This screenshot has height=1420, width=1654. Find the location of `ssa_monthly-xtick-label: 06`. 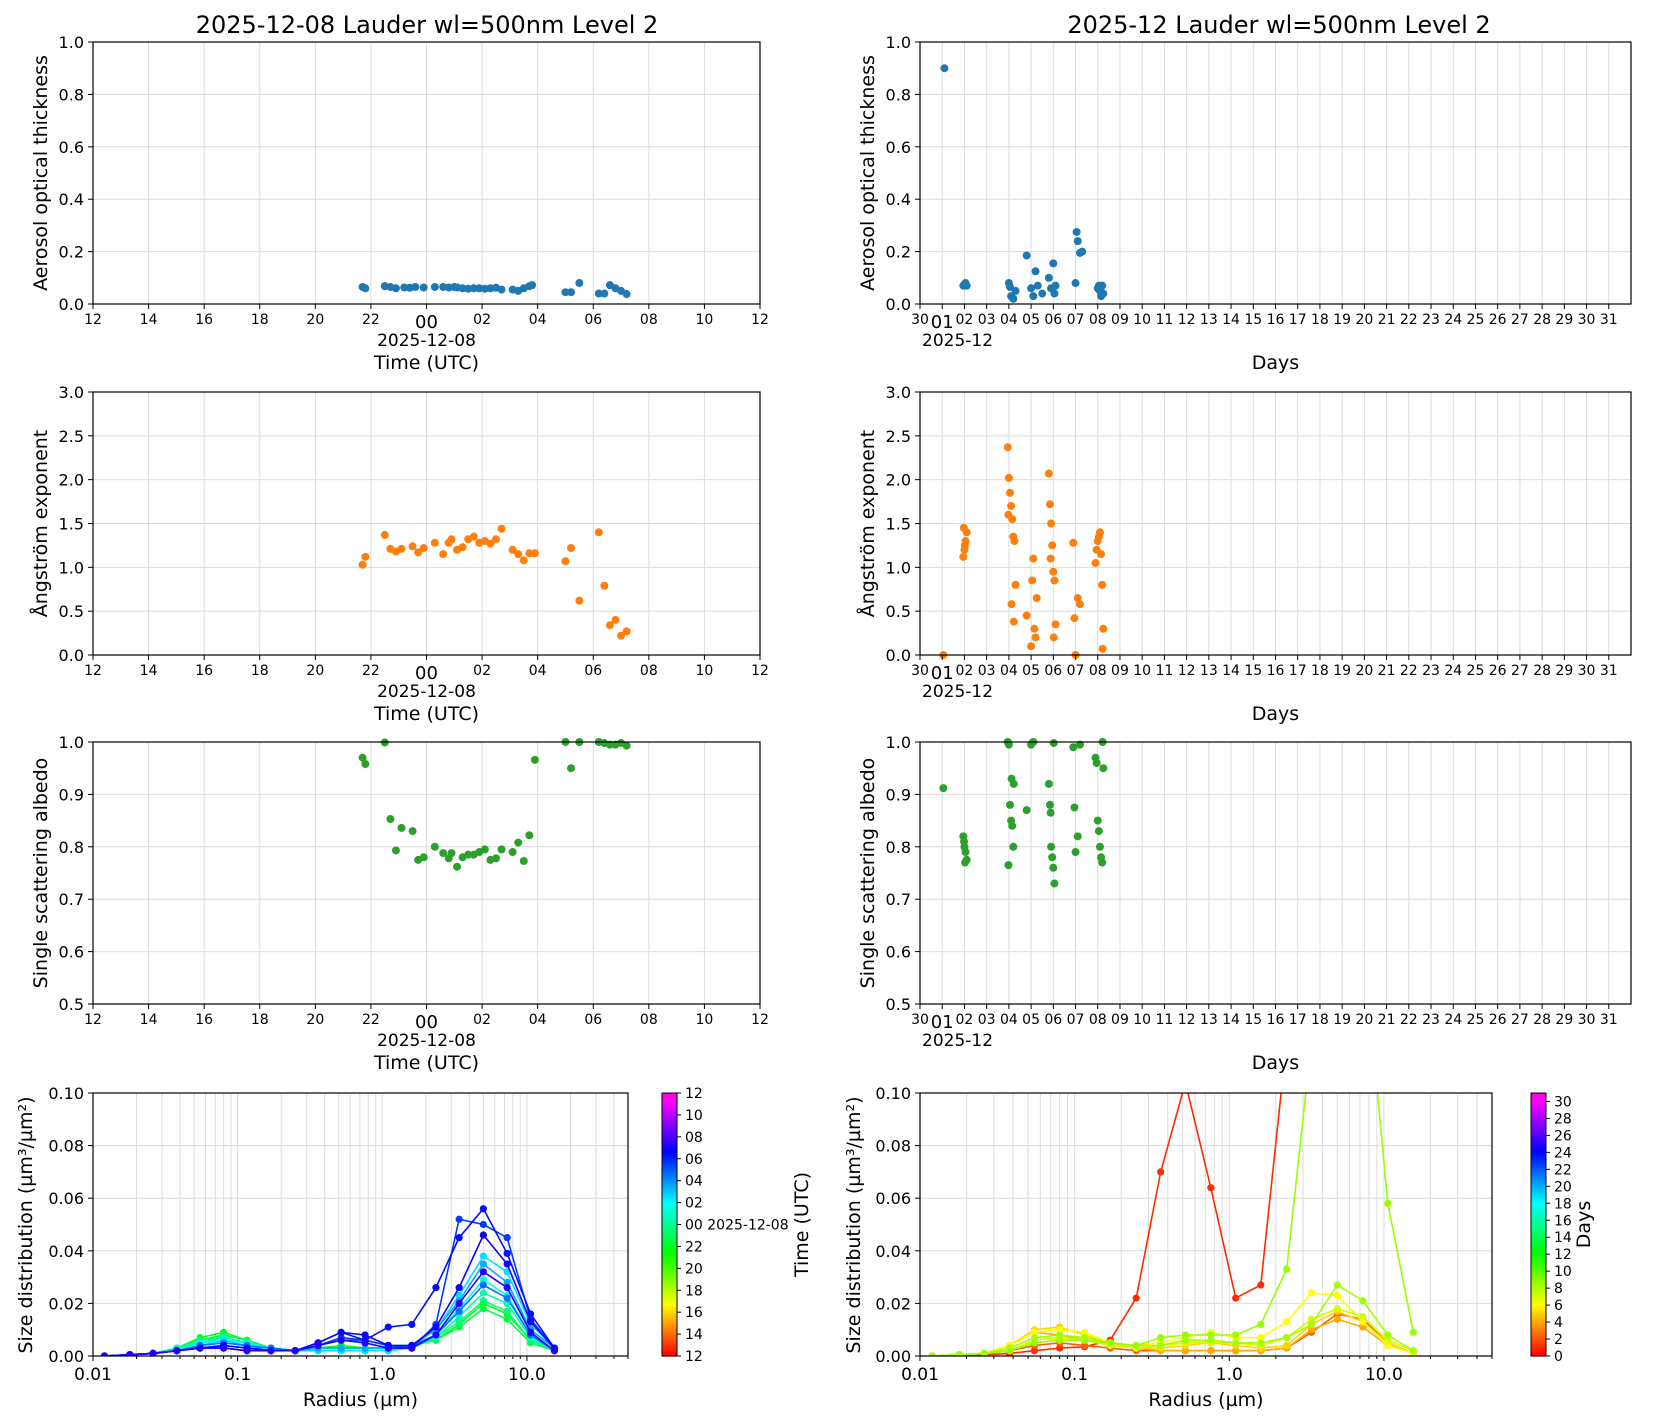

ssa_monthly-xtick-label: 06 is located at coordinates (1053, 1020).